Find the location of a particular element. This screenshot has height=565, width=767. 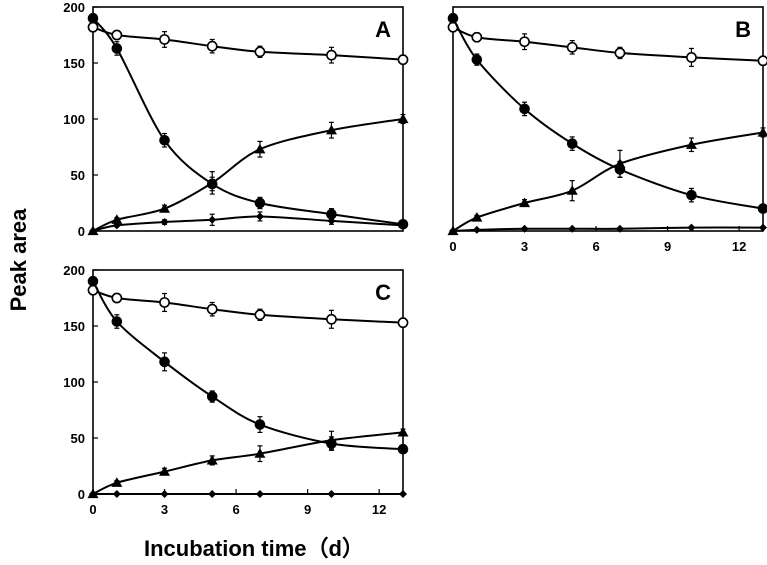

y-tick-label: 200 is located at coordinates (74, 270).